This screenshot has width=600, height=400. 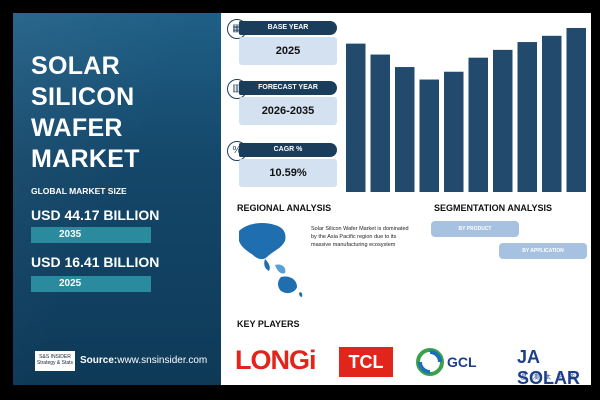 What do you see at coordinates (268, 324) in the screenshot?
I see `key-players-title: KEY PLAYERS` at bounding box center [268, 324].